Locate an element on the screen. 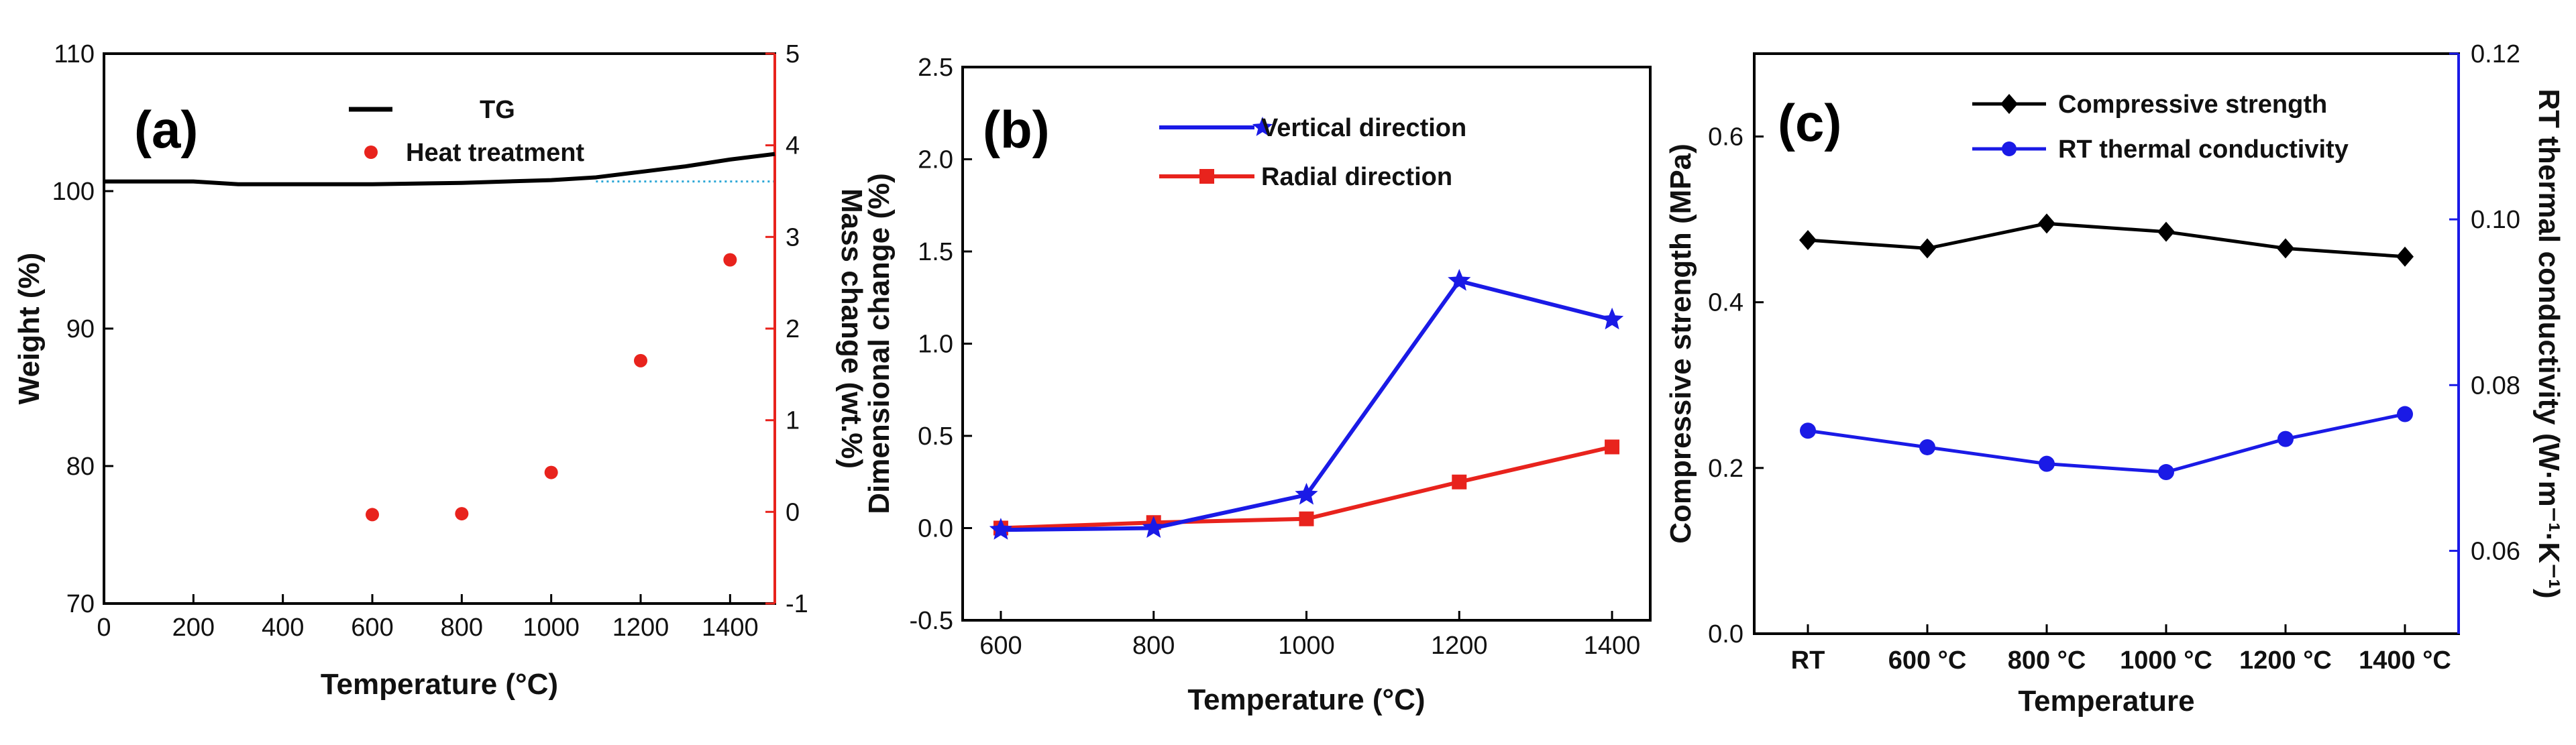  y2-tick-label: 0 is located at coordinates (793, 512).